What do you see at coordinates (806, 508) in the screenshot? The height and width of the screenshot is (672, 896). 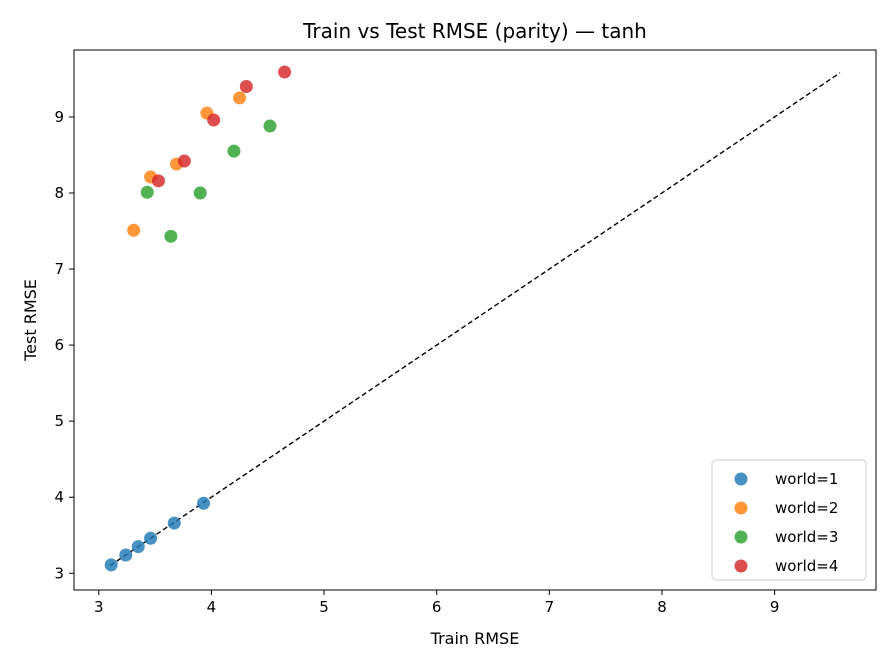 I see `legend-label: world=2` at bounding box center [806, 508].